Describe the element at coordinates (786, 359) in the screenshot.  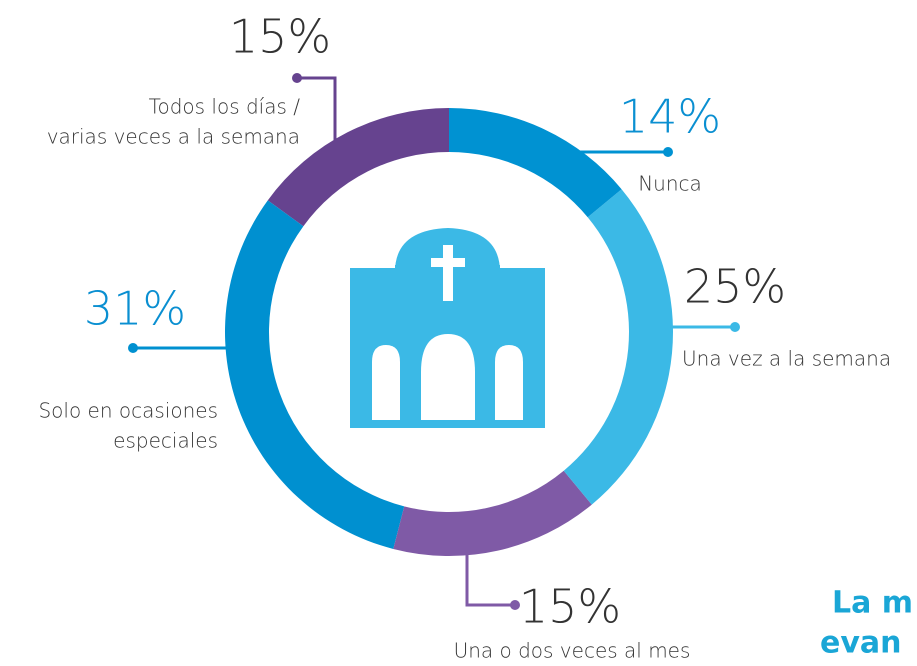
I see `category-label: Una vez a la semana` at that location.